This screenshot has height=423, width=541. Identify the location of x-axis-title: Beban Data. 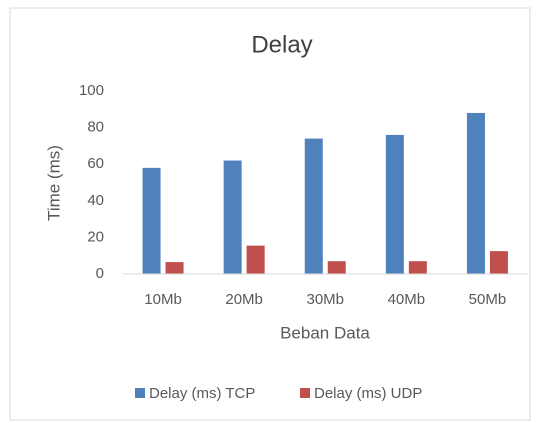
(325, 332).